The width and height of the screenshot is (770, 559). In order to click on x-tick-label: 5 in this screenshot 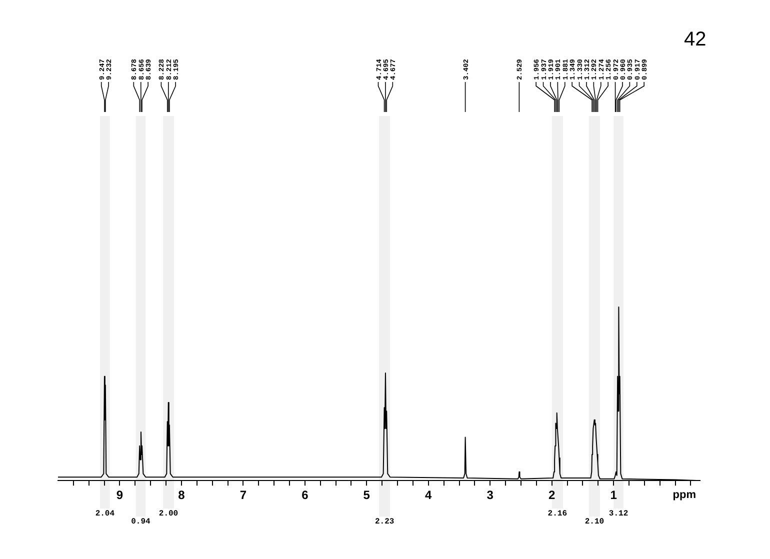, I will do `click(366, 495)`.